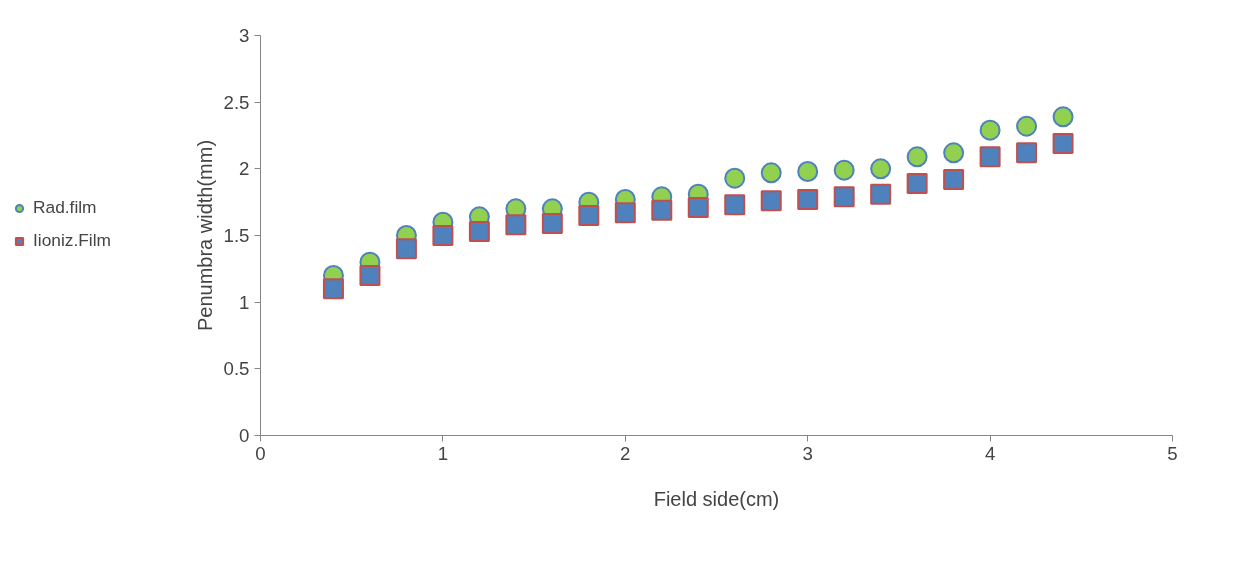 Image resolution: width=1258 pixels, height=581 pixels. I want to click on y-tick-label: 0.5, so click(236, 369).